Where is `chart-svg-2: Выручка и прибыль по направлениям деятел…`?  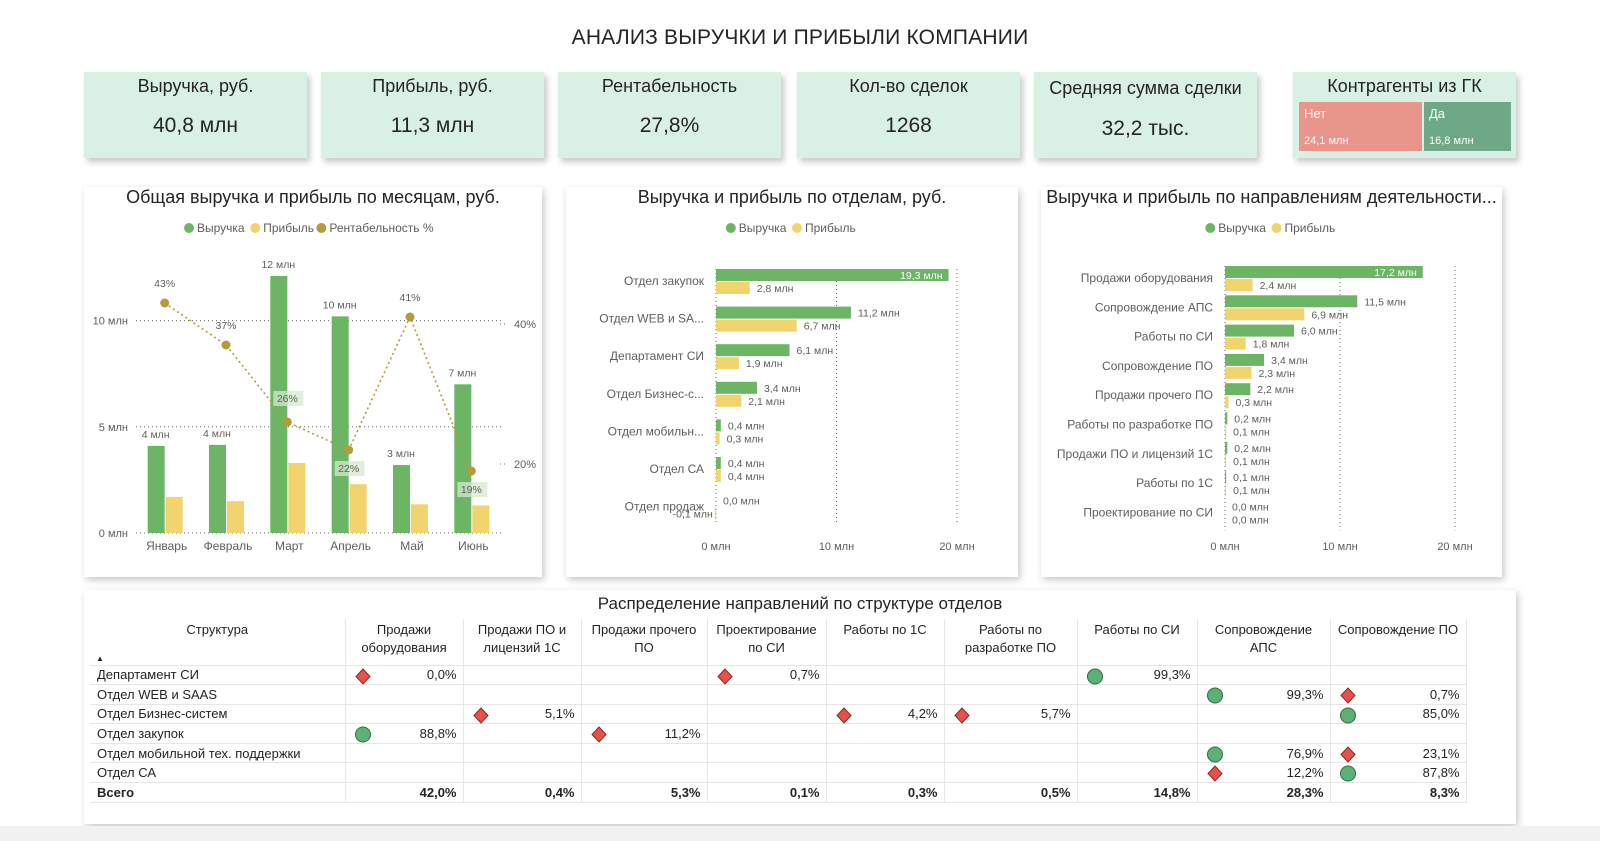
chart-svg-2: Выручка и прибыль по направлениям деятел… is located at coordinates (1271, 382).